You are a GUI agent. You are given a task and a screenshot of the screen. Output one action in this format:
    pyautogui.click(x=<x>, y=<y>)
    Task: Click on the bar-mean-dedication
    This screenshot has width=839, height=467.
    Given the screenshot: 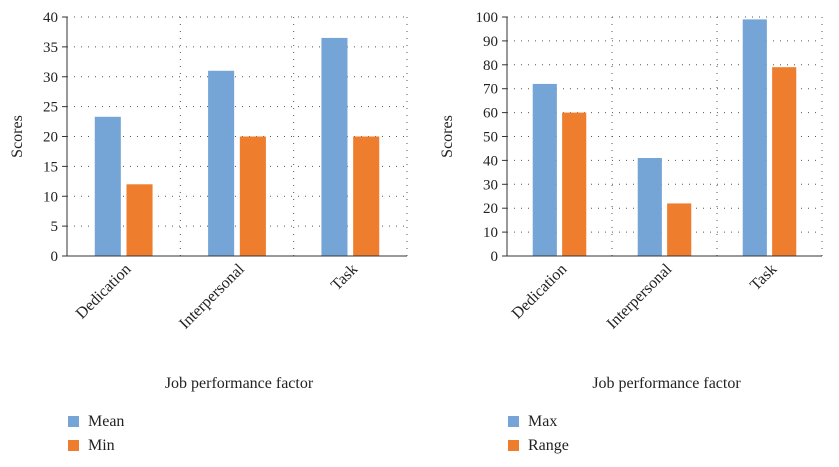 What is the action you would take?
    pyautogui.click(x=107, y=186)
    